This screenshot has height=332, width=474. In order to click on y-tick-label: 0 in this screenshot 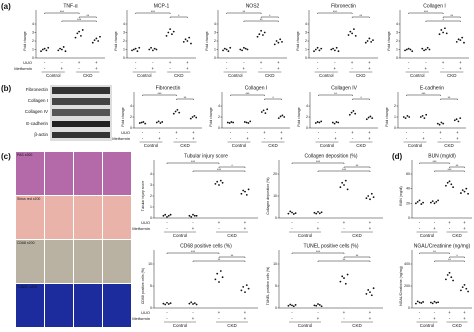, I will do `click(276, 308)`.